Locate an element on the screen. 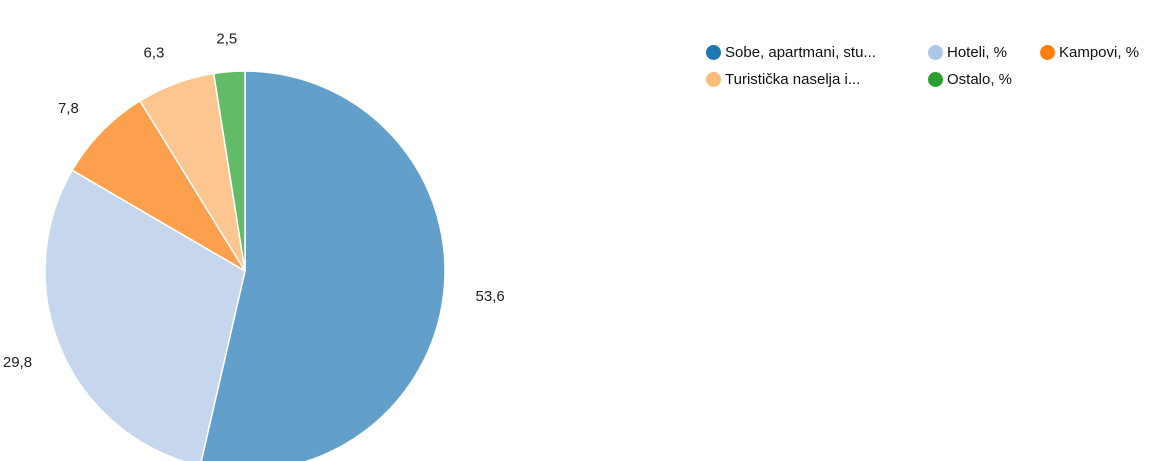 Image resolution: width=1162 pixels, height=461 pixels. slice-value-label: 7,8 is located at coordinates (68, 108).